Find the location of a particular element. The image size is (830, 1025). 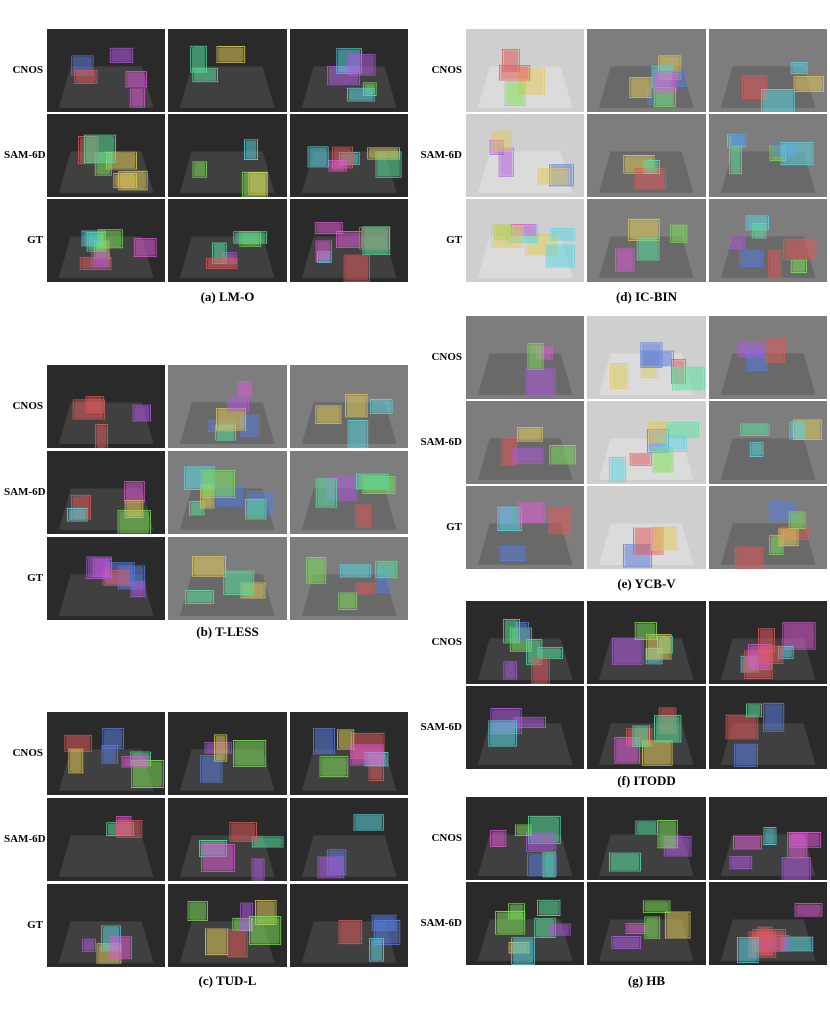

row-label-gt: GT is located at coordinates (454, 526).